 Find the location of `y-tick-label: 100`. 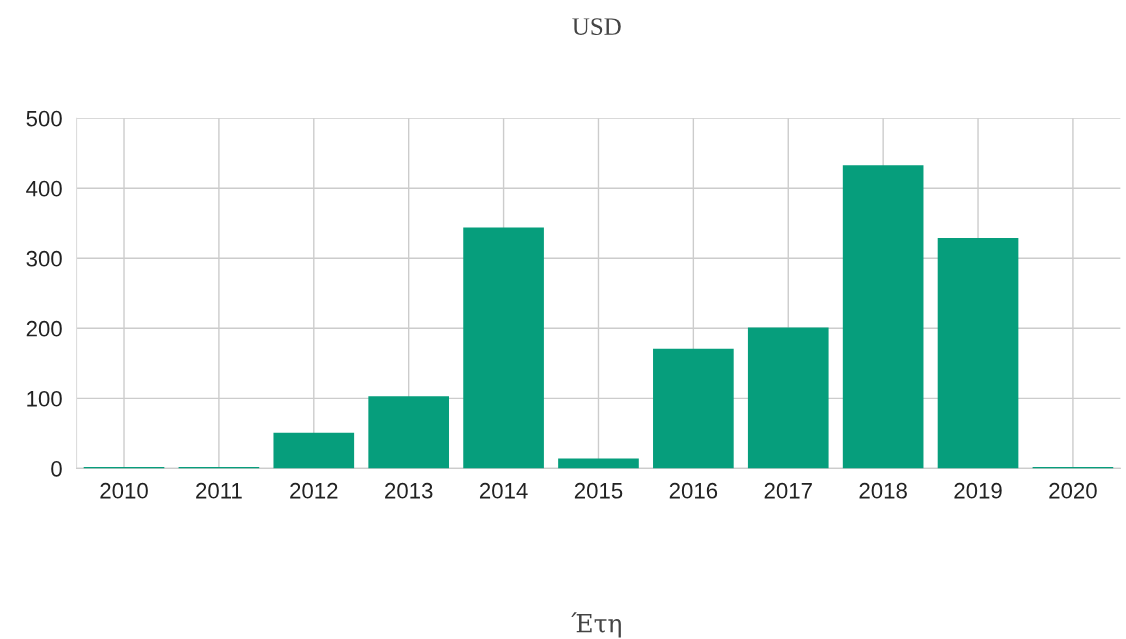

y-tick-label: 100 is located at coordinates (44, 398).